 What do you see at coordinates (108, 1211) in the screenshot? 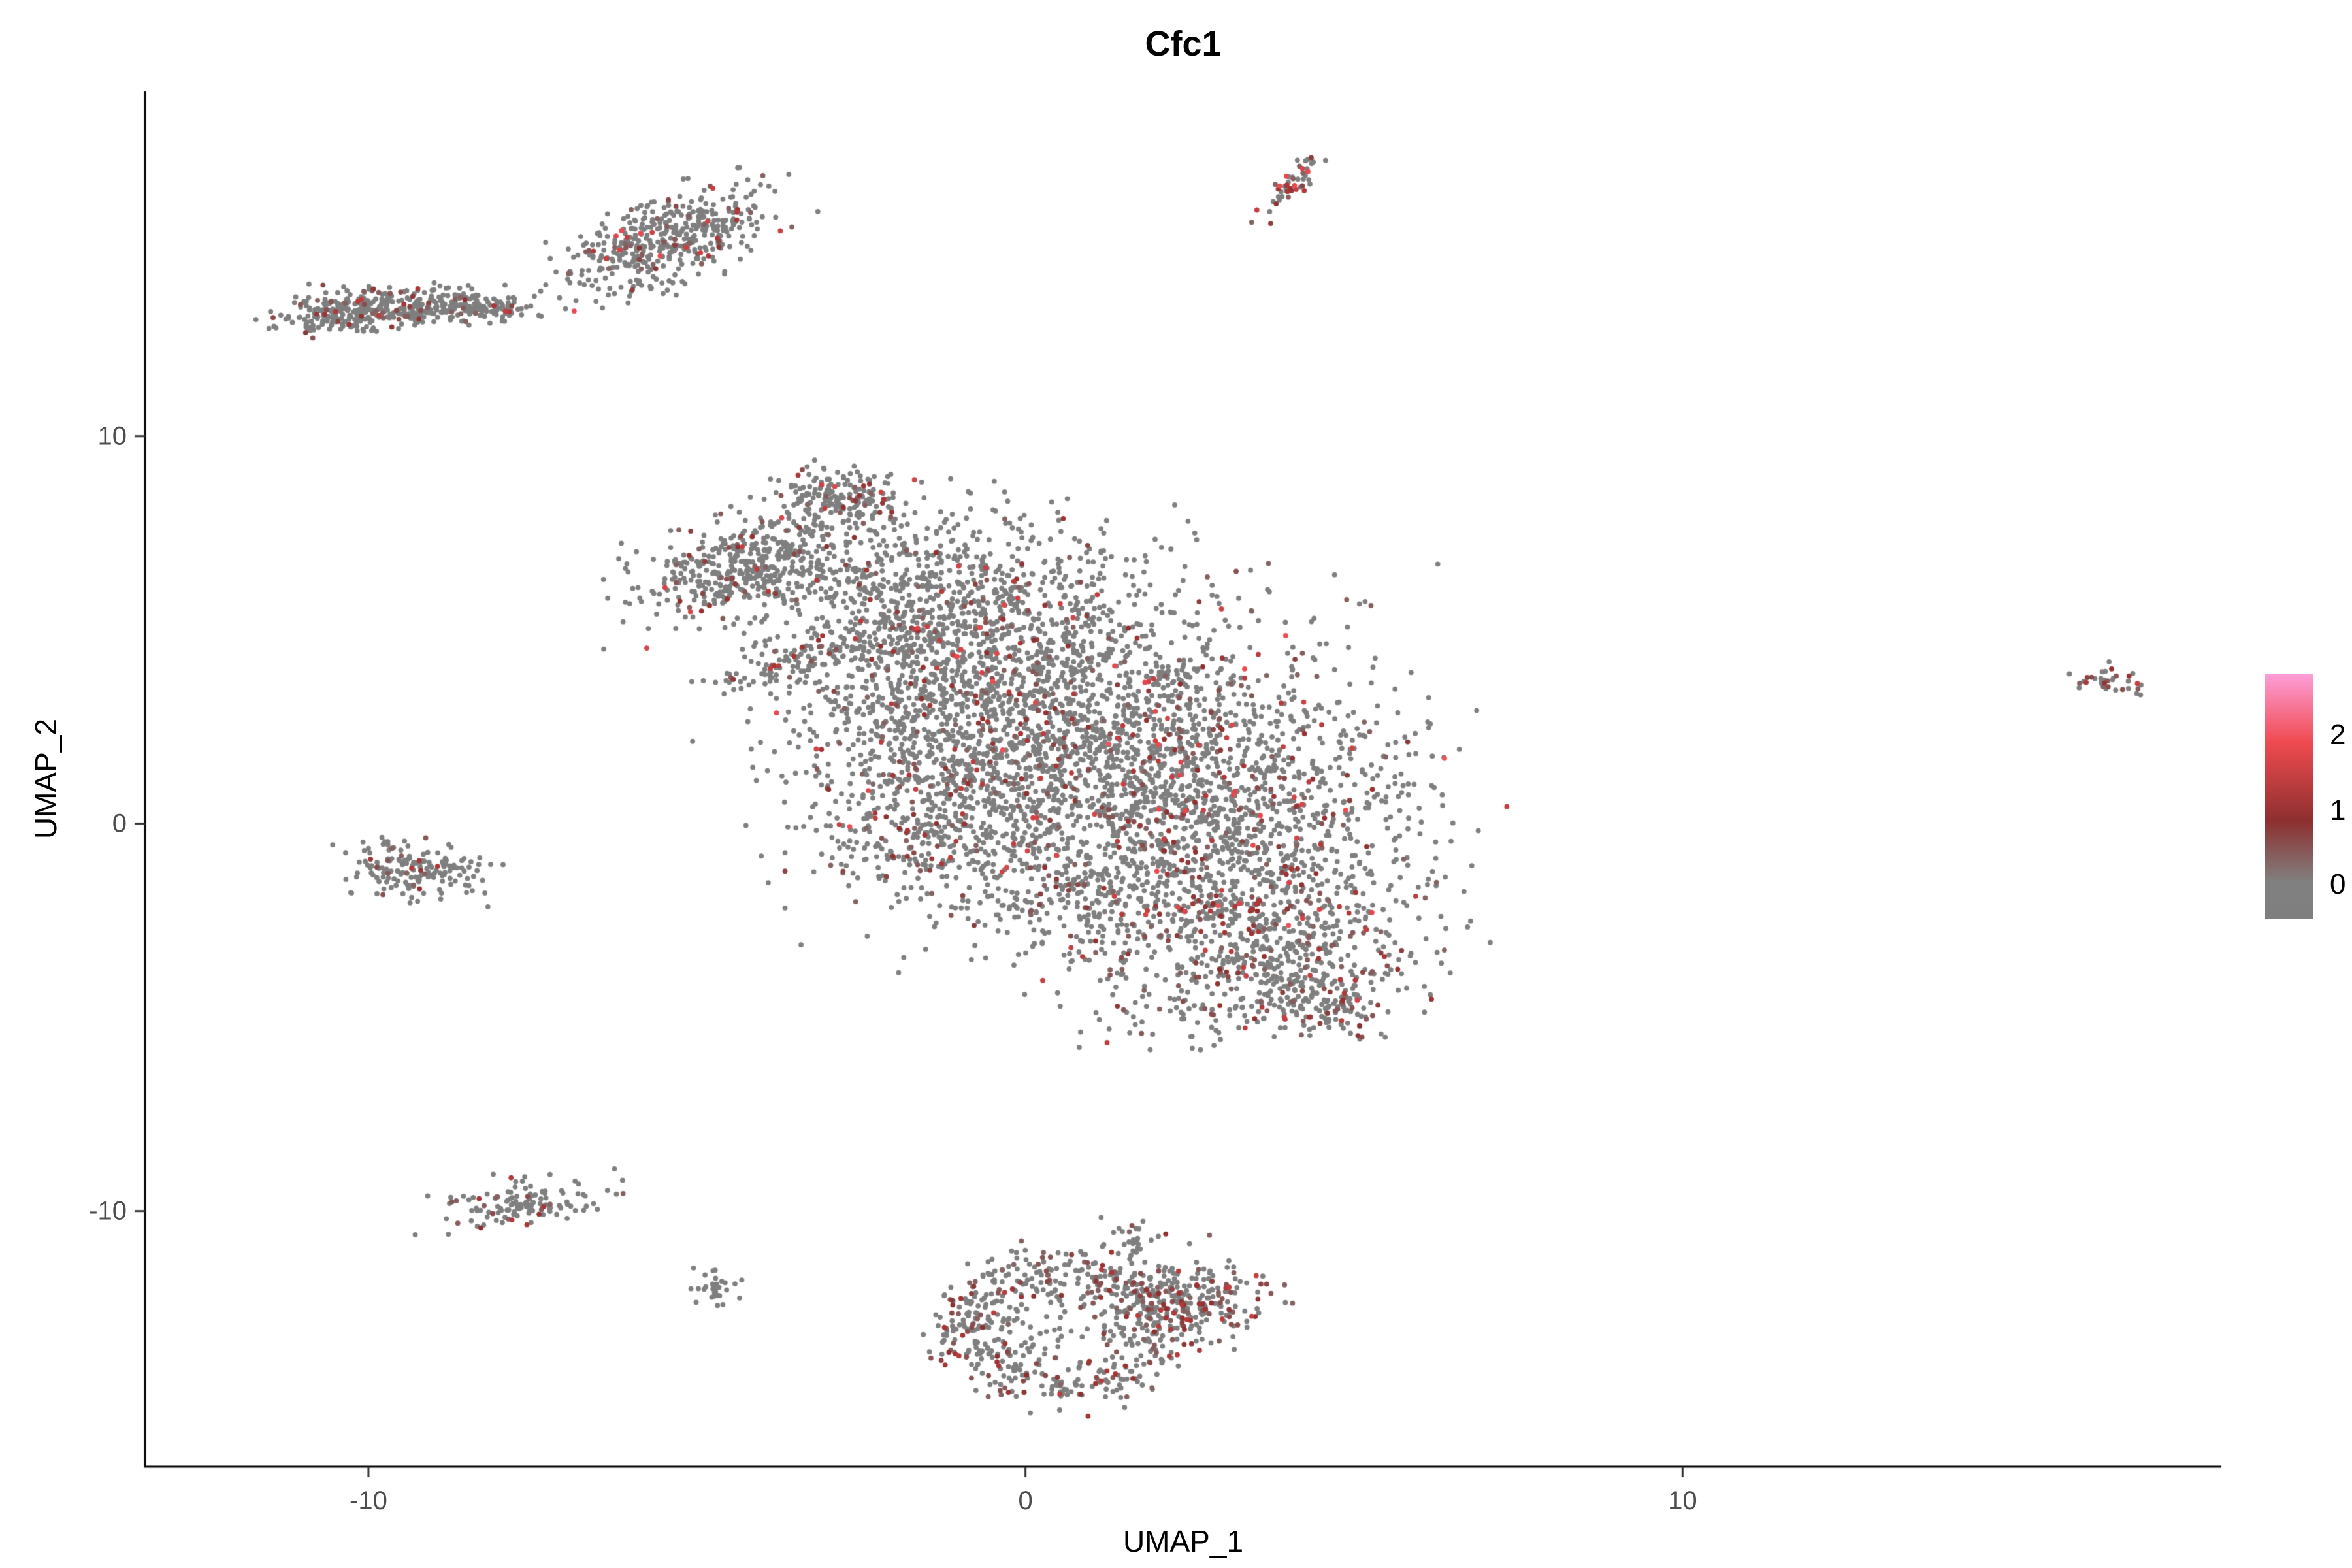
I see `y-tick-label: -10` at bounding box center [108, 1211].